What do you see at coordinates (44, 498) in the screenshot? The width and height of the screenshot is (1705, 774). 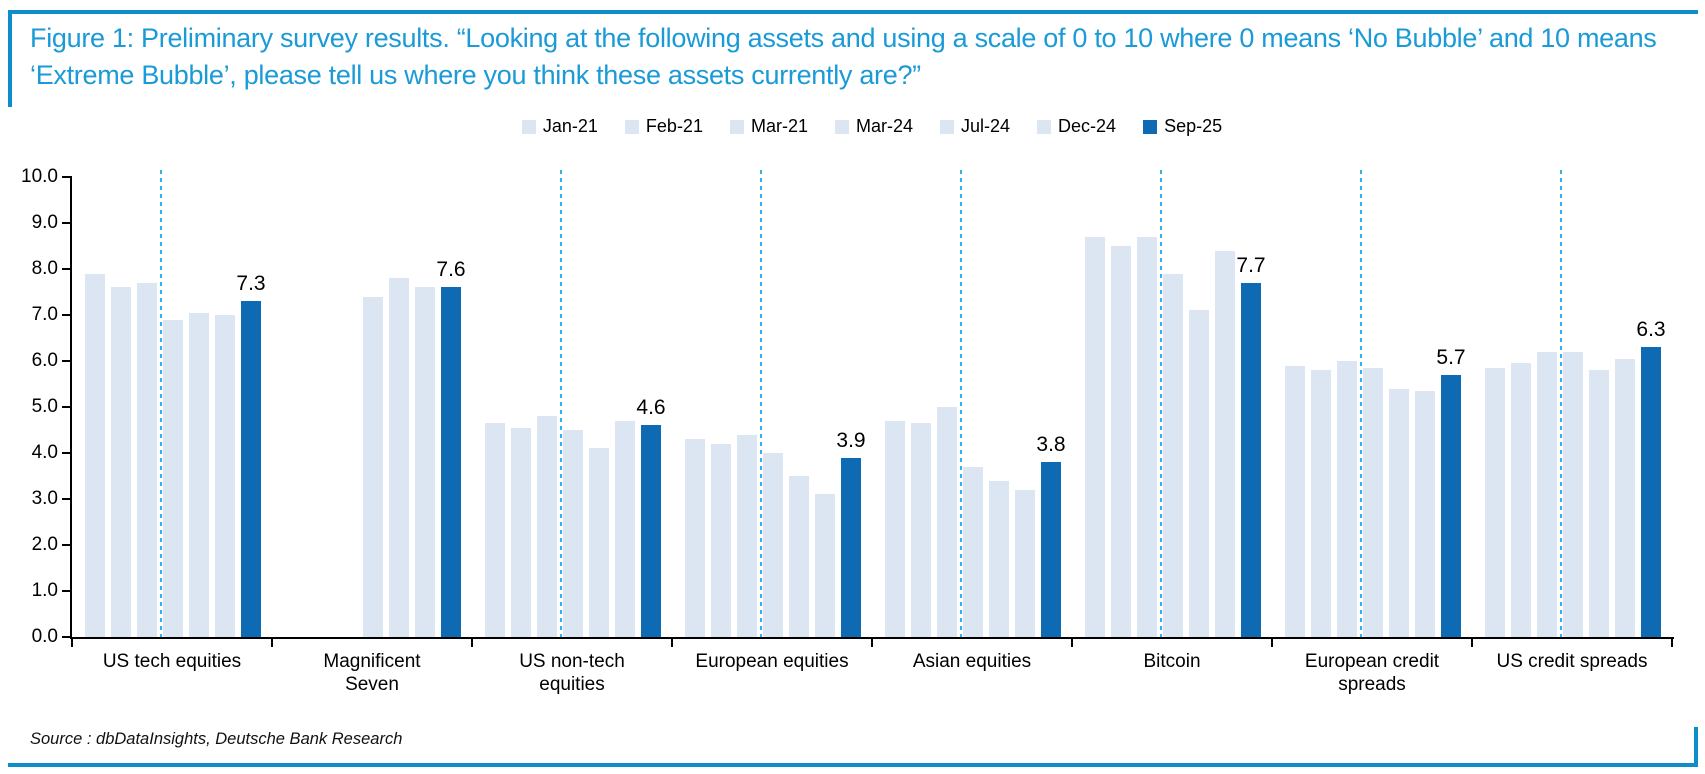 I see `y-tick-label: 3.0` at bounding box center [44, 498].